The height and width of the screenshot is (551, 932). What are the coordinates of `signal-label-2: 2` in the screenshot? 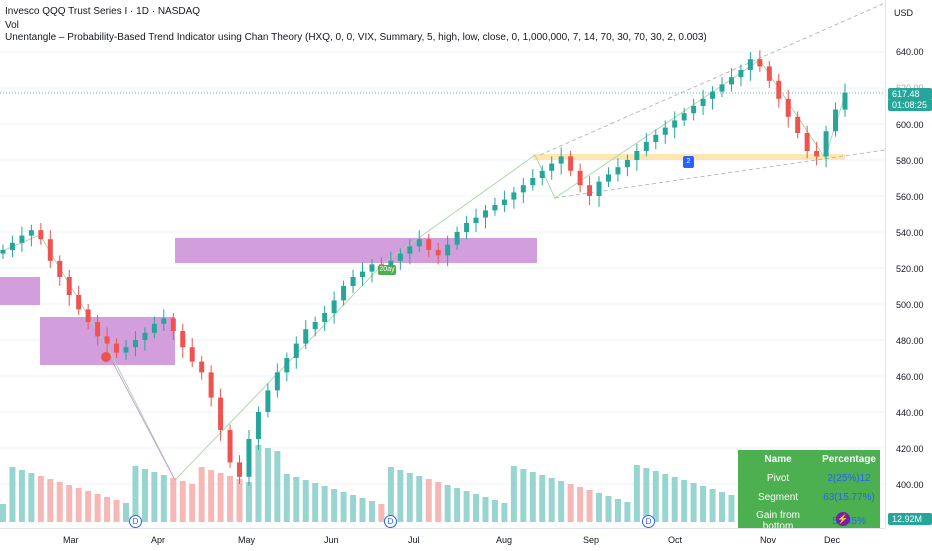 It's located at (688, 162).